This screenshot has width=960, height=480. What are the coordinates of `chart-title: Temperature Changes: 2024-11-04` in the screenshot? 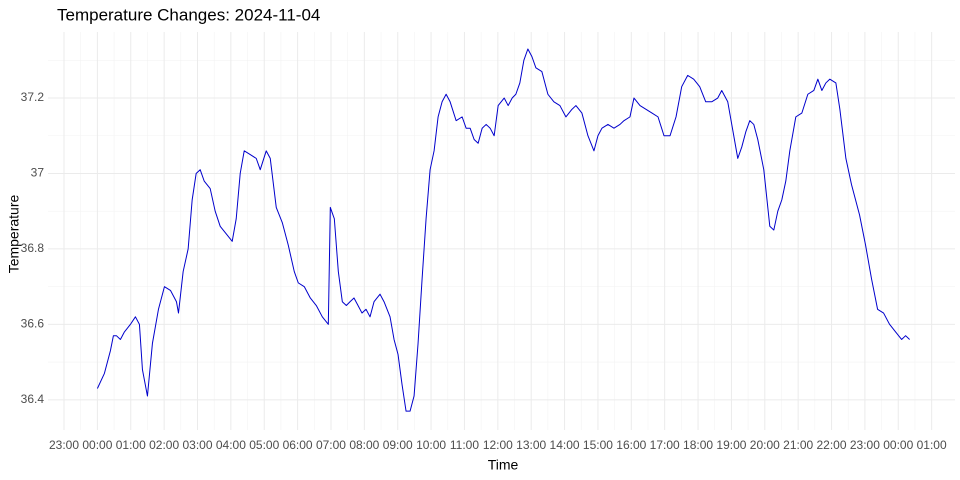 It's located at (188, 14).